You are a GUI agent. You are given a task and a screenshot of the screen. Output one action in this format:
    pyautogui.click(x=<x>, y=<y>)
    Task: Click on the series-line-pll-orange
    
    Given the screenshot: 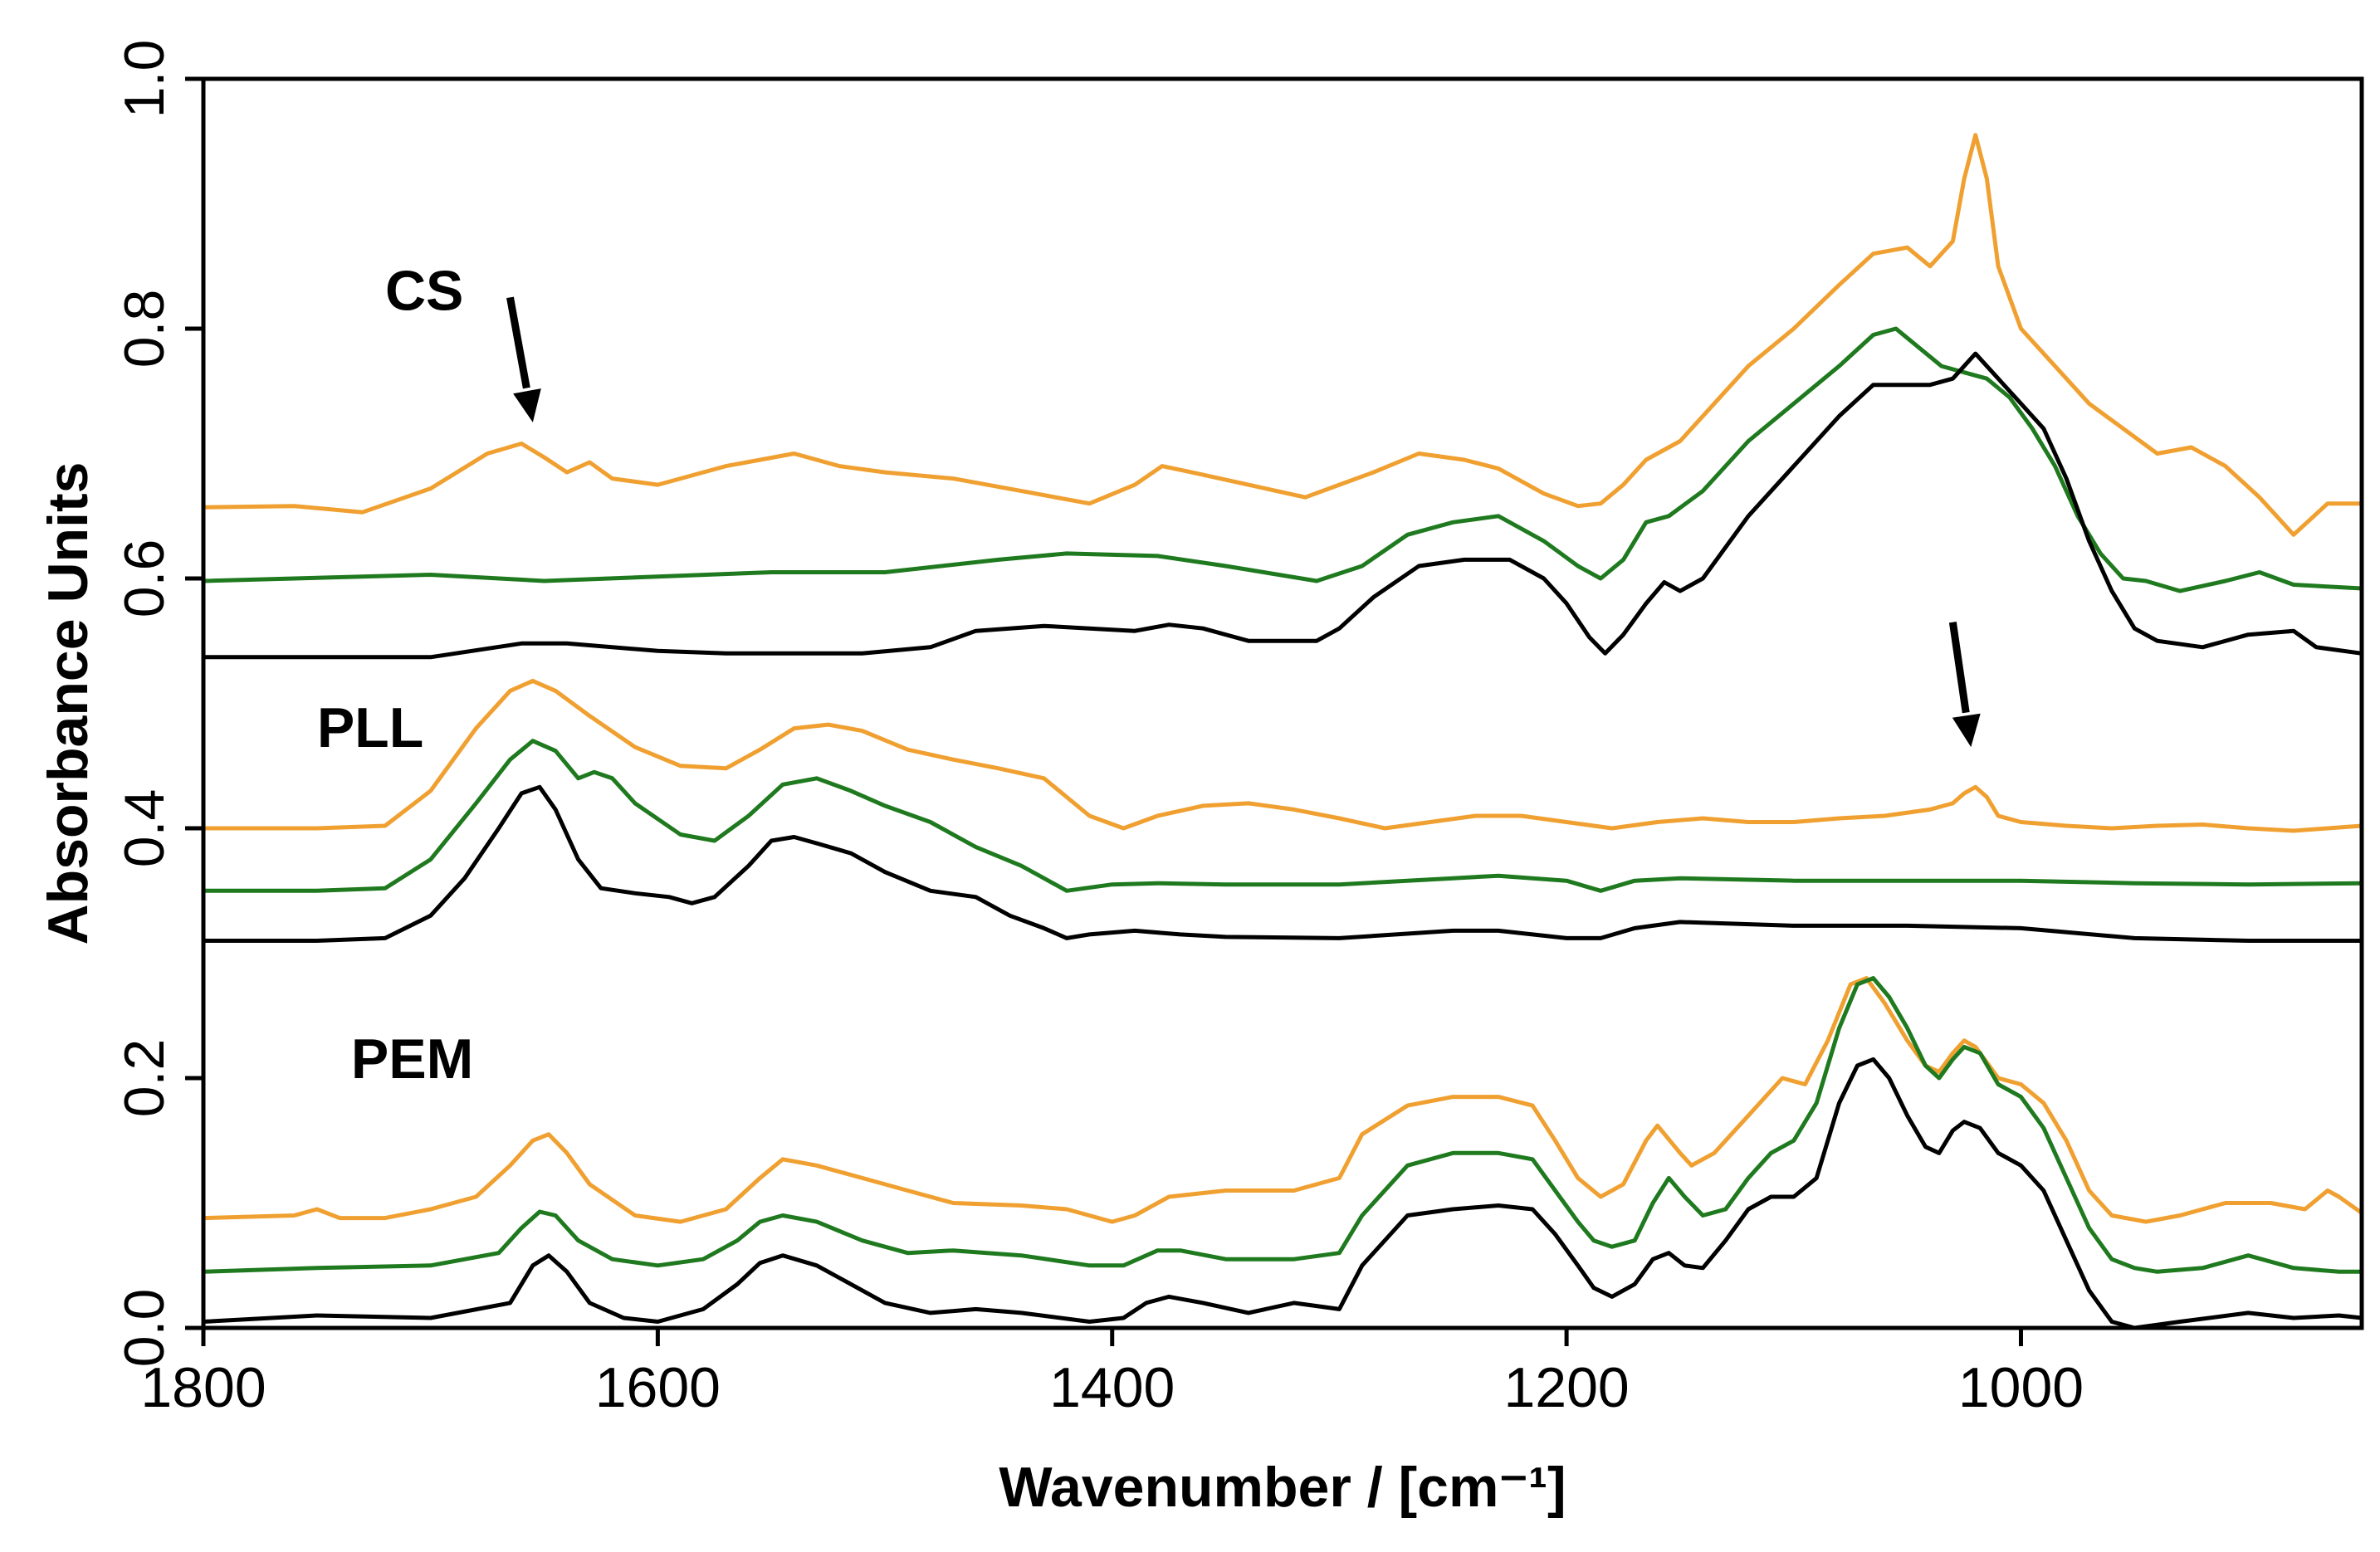 What is the action you would take?
    pyautogui.click(x=1282, y=755)
    